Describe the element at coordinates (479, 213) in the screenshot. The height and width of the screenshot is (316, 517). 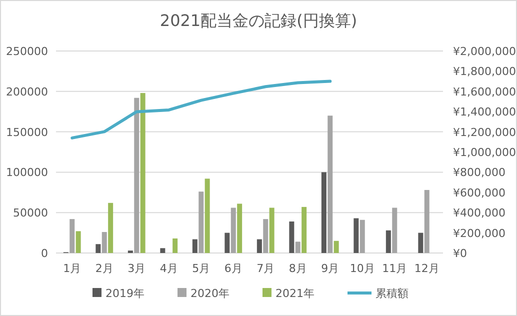
I see `y2-tick-label: ¥400,000` at that location.